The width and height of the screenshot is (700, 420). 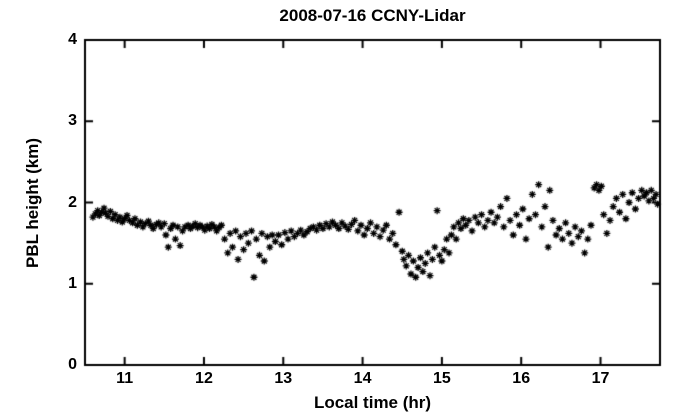 What do you see at coordinates (521, 378) in the screenshot?
I see `x-tick-label: 16` at bounding box center [521, 378].